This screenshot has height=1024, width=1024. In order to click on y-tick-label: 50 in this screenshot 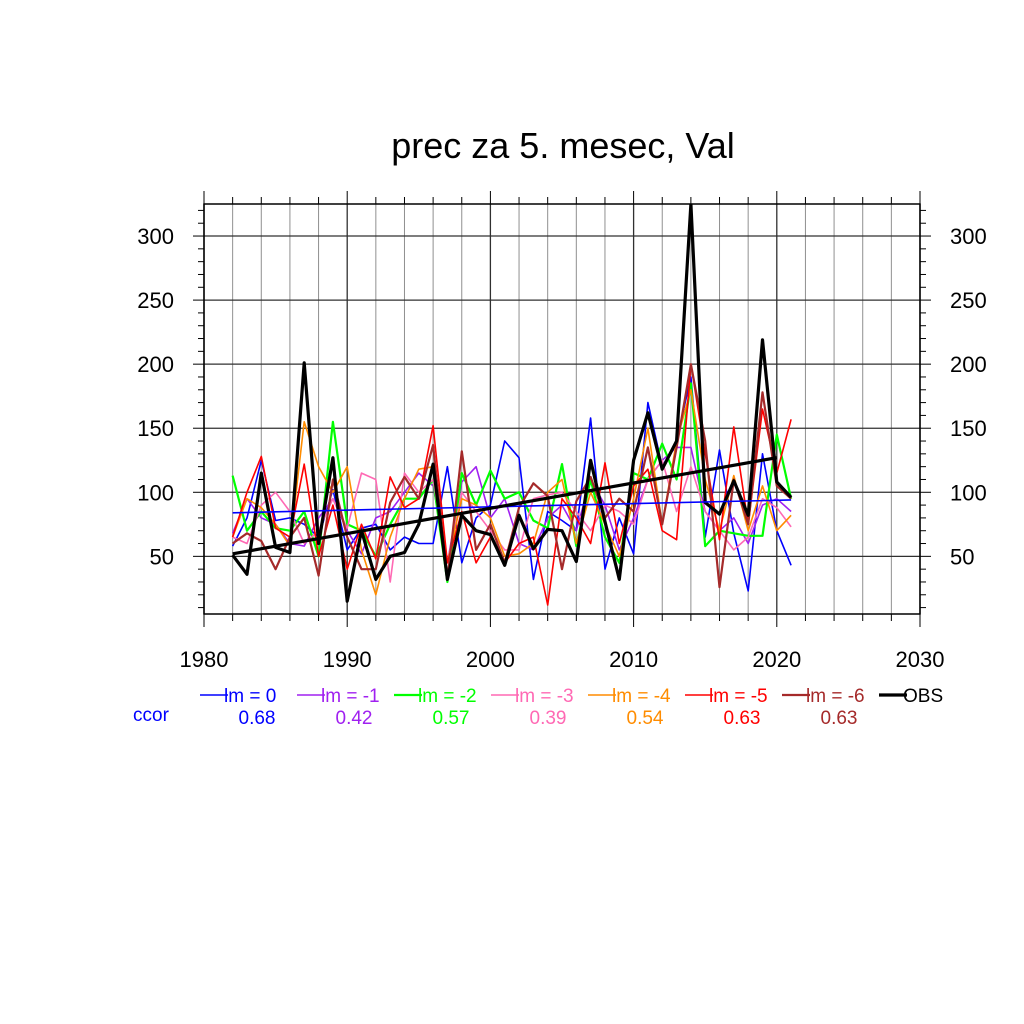, I will do `click(162, 556)`.